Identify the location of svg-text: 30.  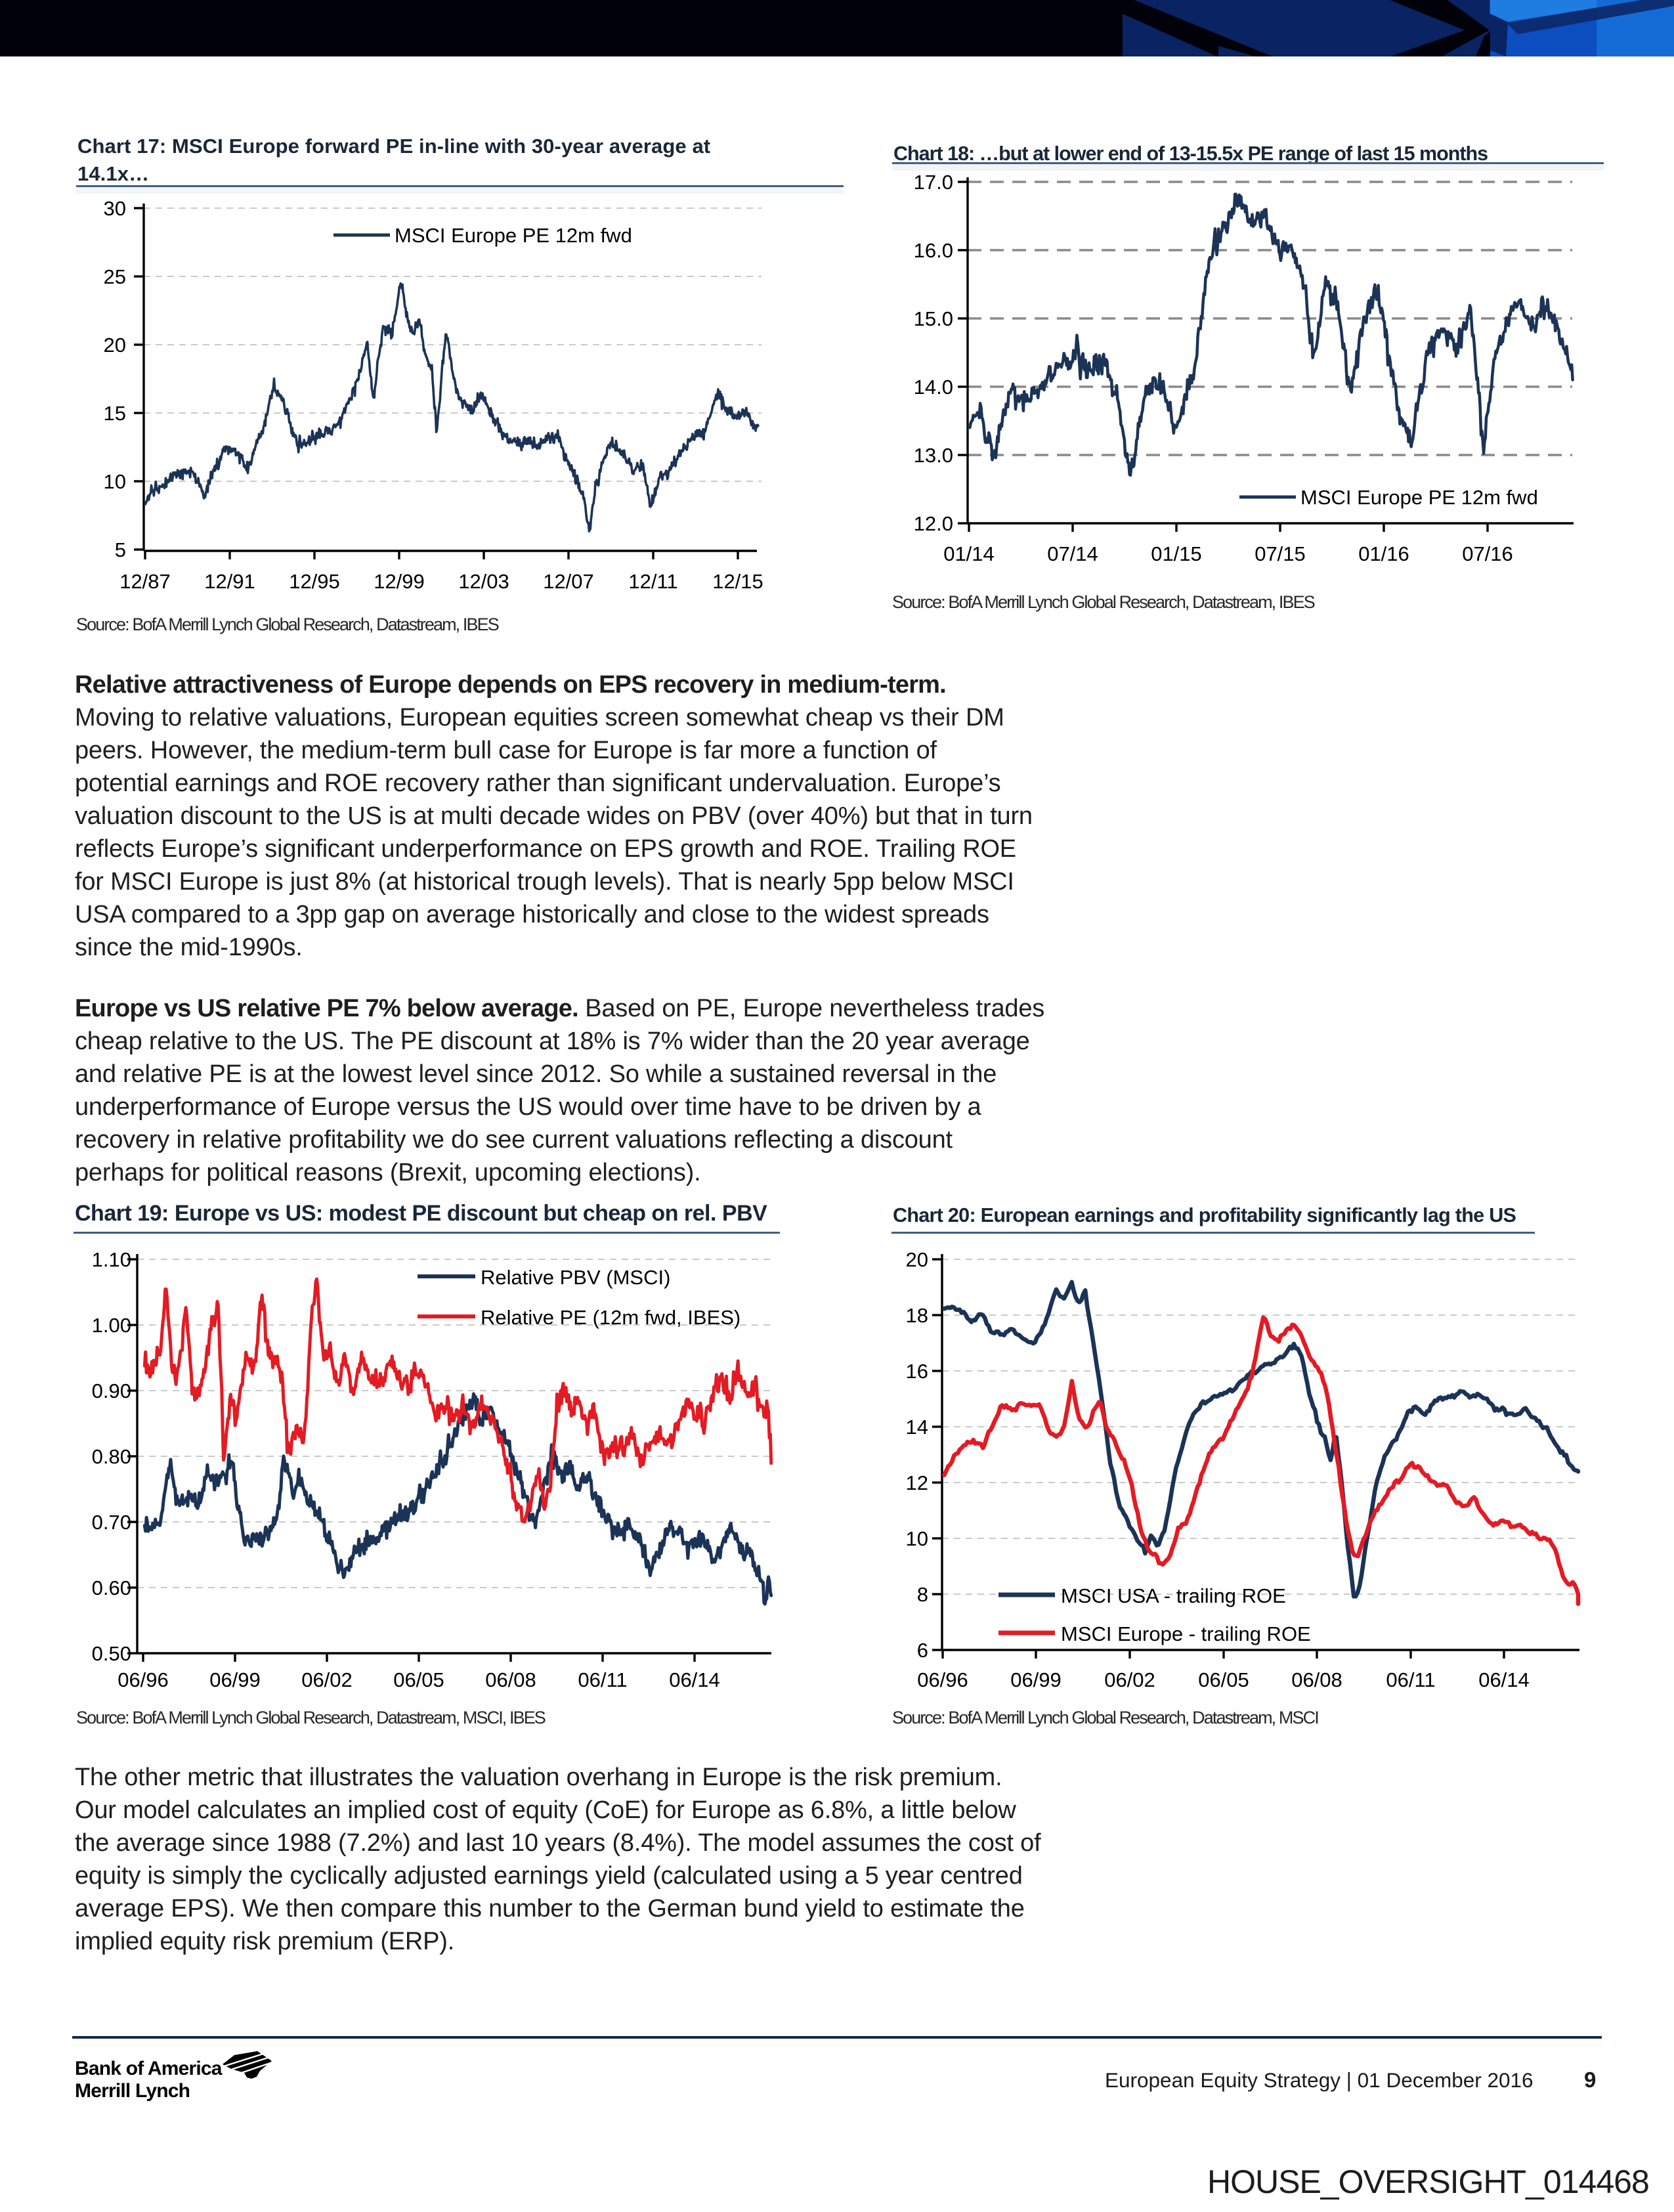
(115, 209).